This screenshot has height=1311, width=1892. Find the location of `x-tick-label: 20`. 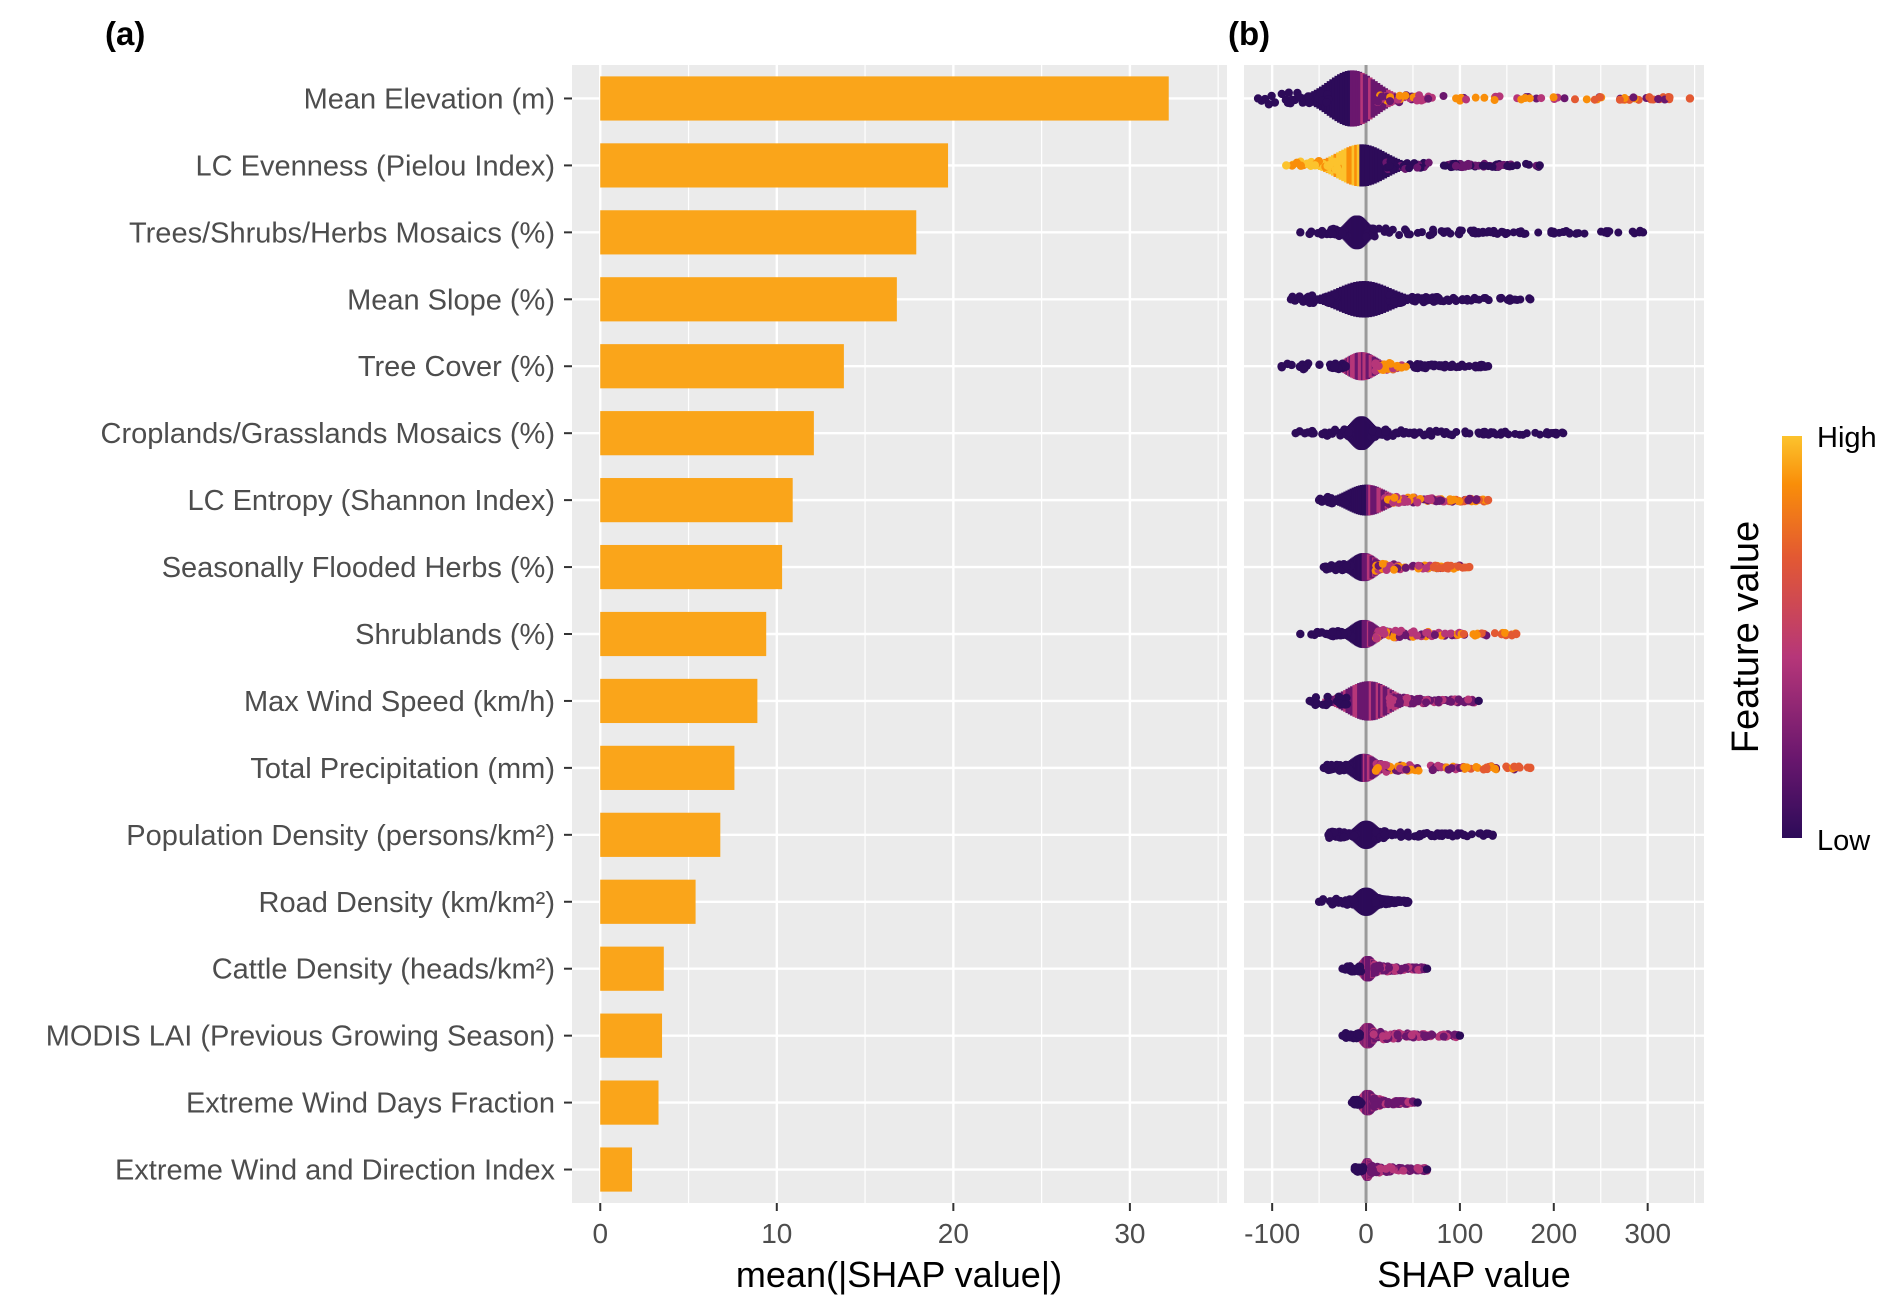

x-tick-label: 20 is located at coordinates (953, 1233).